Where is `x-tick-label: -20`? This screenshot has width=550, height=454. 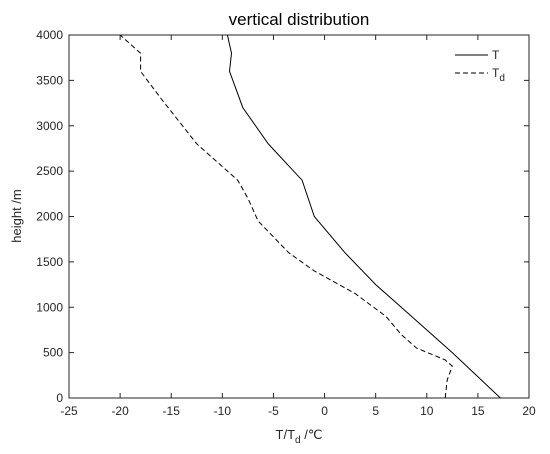 x-tick-label: -20 is located at coordinates (120, 411).